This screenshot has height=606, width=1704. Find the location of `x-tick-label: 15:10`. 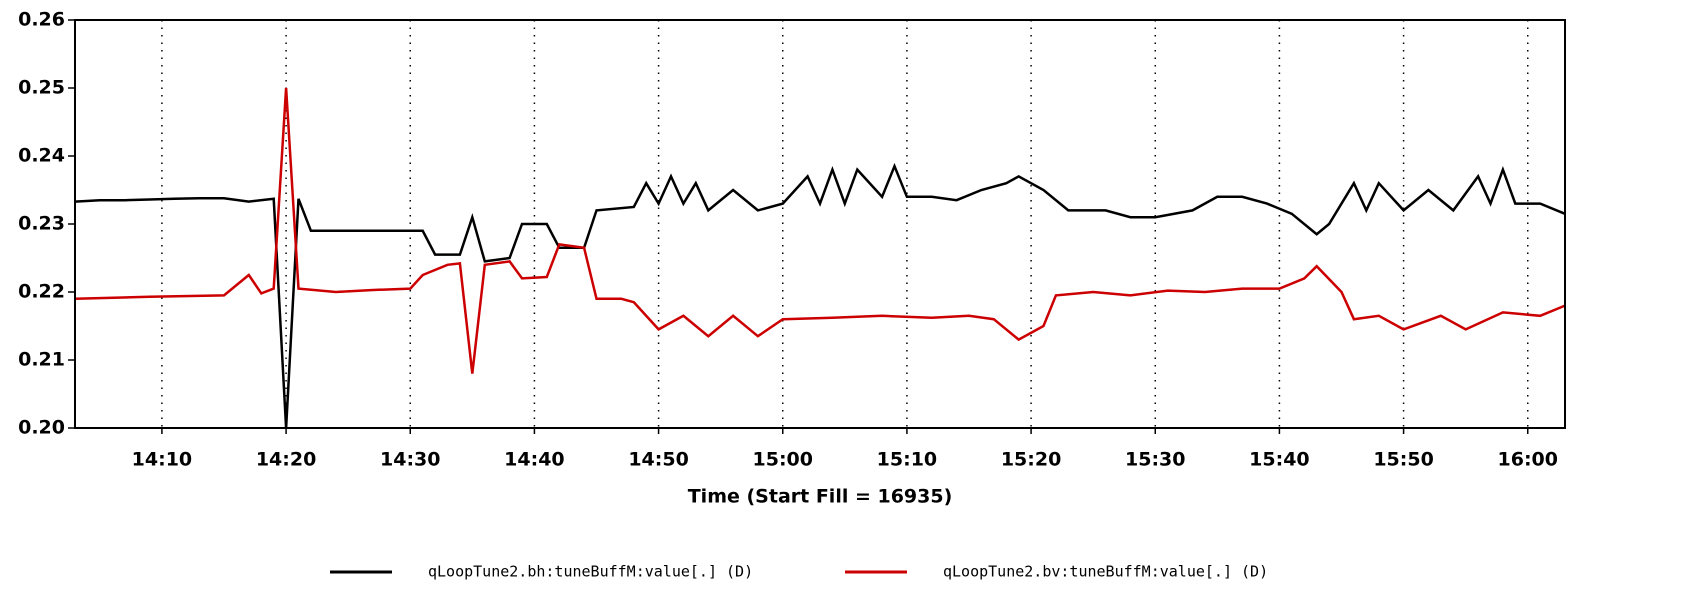

x-tick-label: 15:10 is located at coordinates (907, 460).